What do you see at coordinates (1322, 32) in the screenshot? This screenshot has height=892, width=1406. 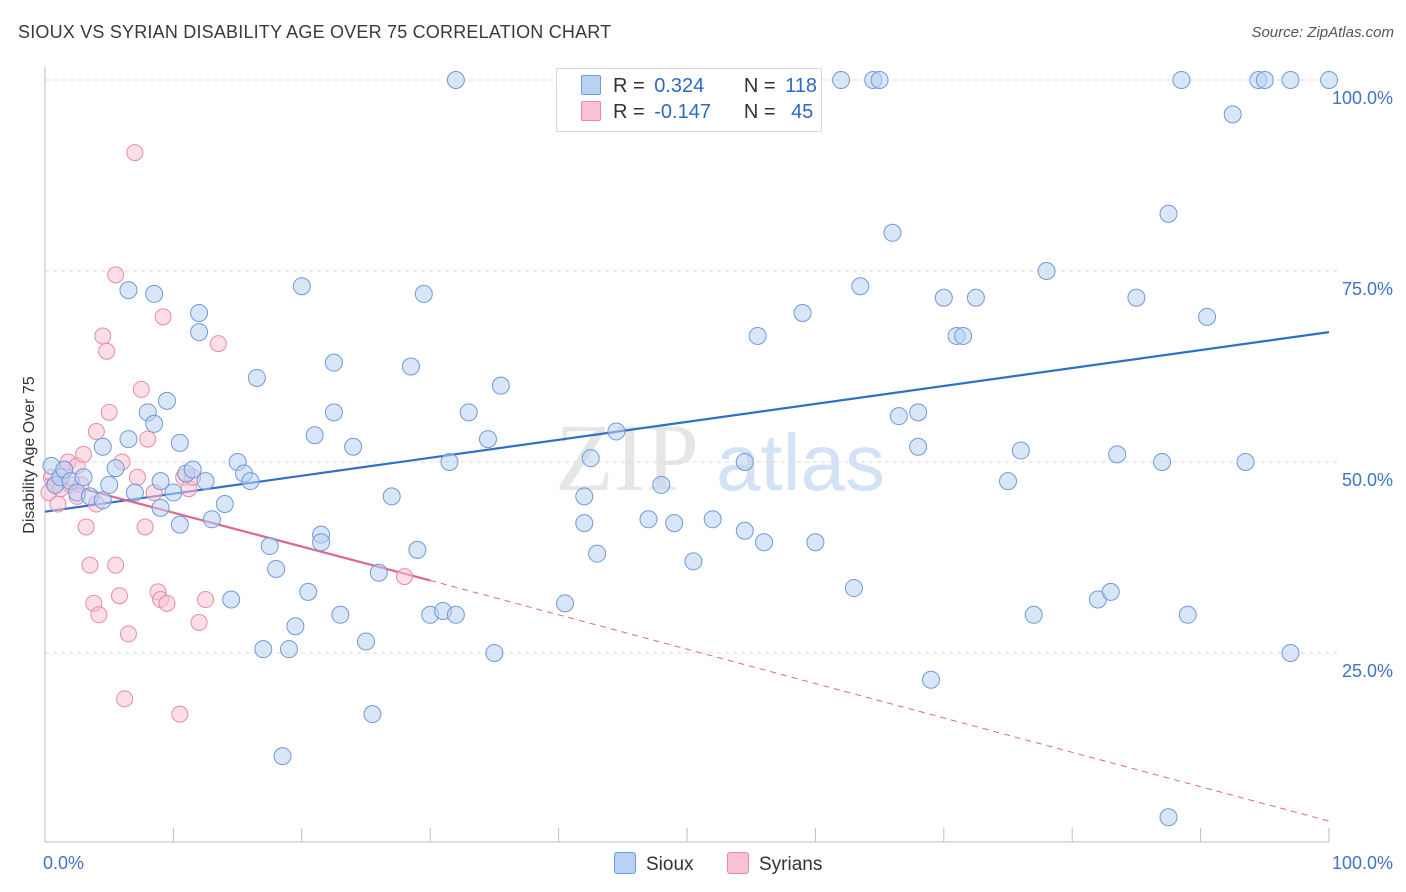 I see `source-credit: Source: ZipAtlas.com` at bounding box center [1322, 32].